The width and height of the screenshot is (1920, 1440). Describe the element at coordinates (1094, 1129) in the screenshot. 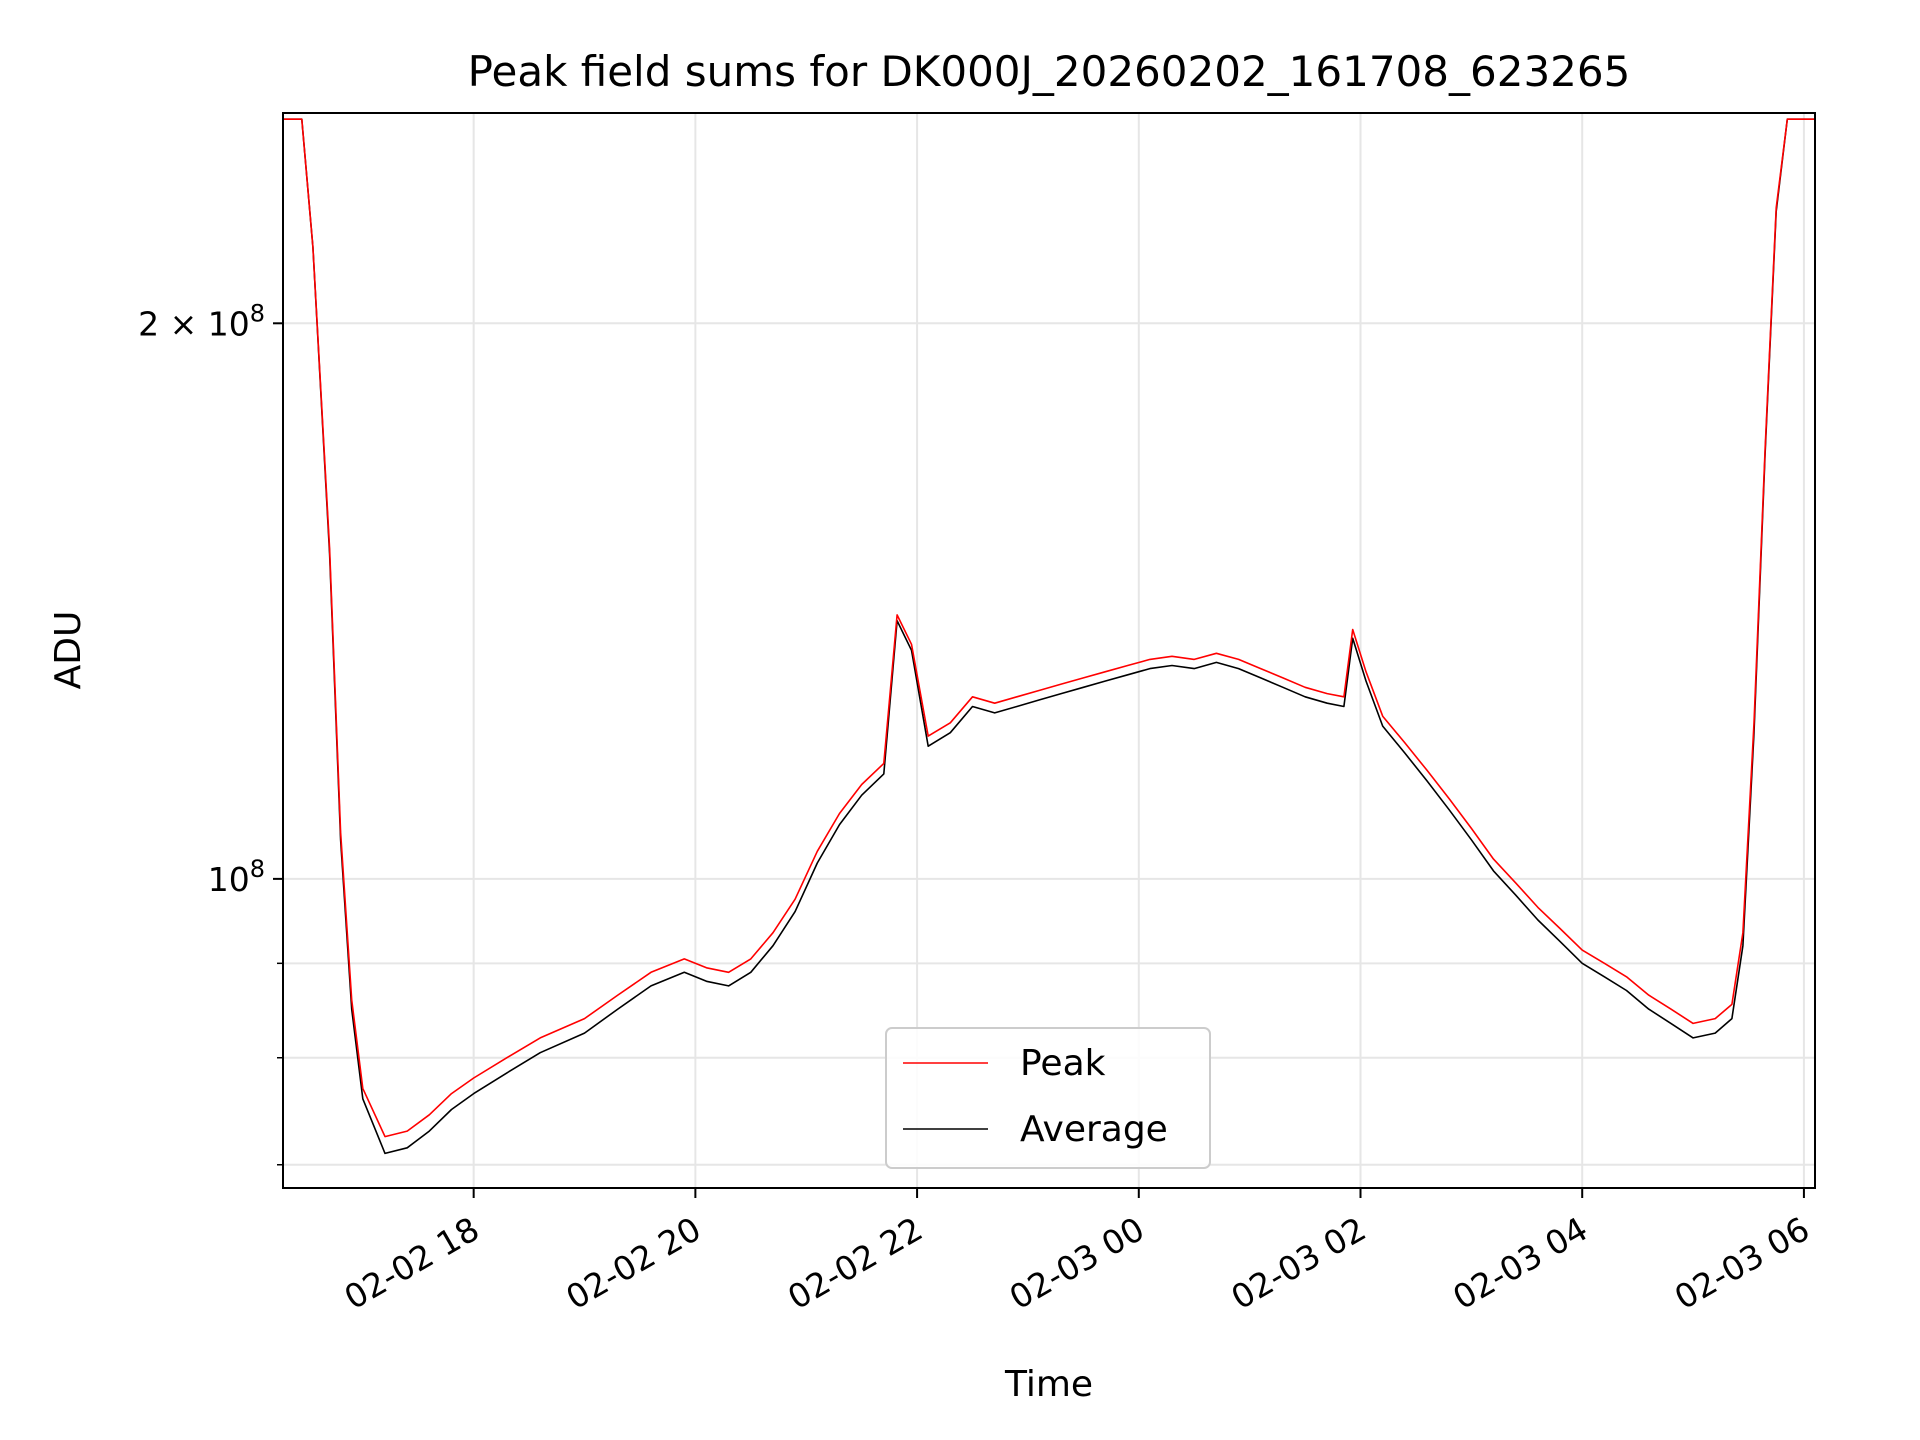

I see `legend-label-average: Average` at that location.